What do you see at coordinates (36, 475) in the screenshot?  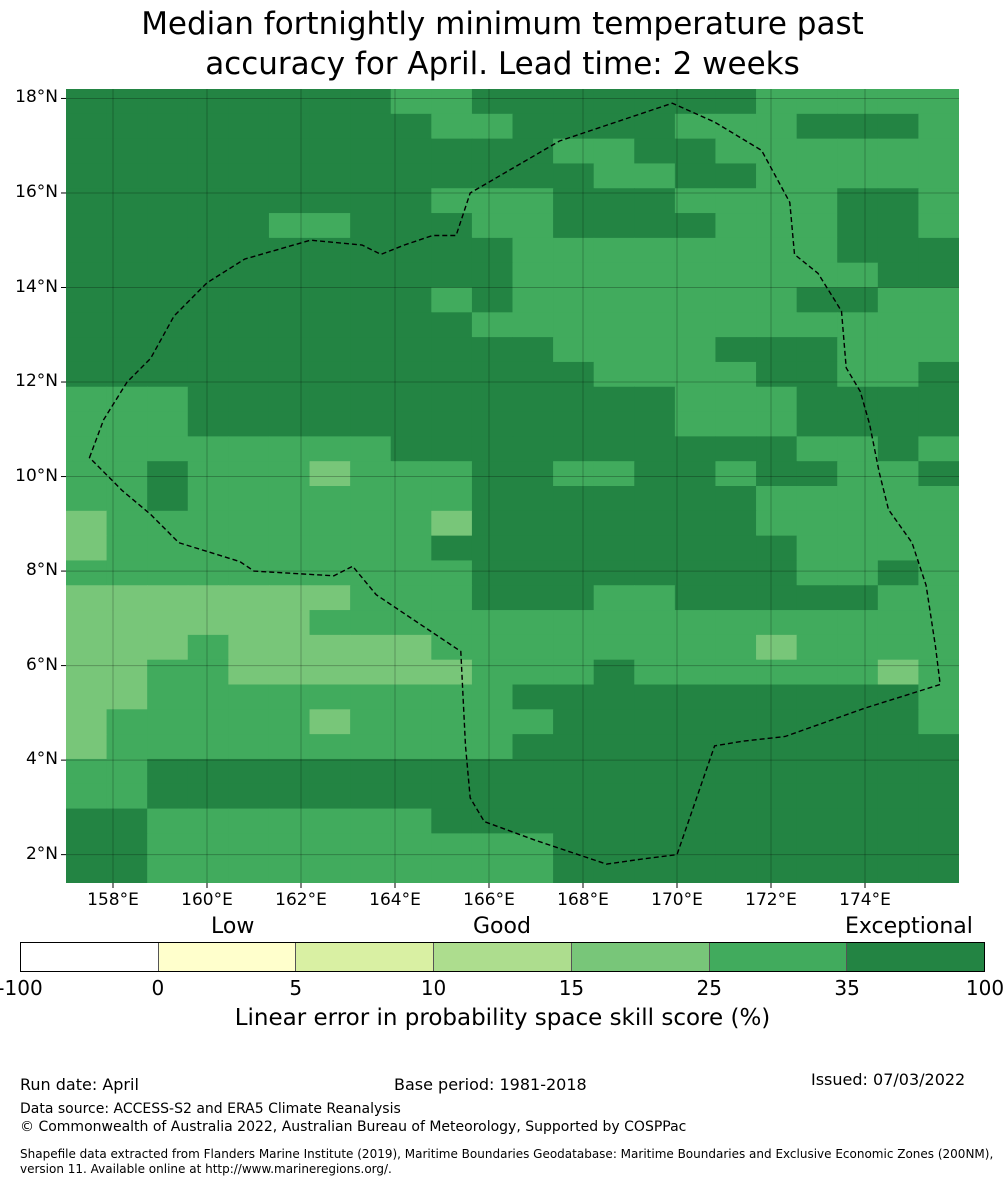 I see `latitude-label: 10°N` at bounding box center [36, 475].